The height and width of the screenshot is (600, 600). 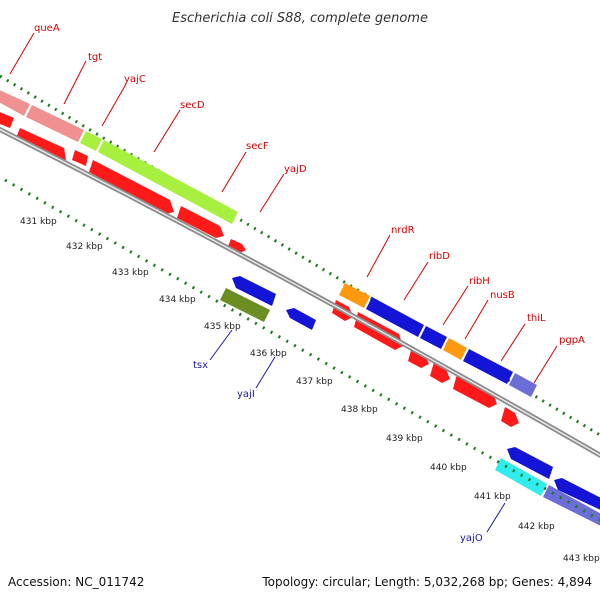 What do you see at coordinates (192, 105) in the screenshot?
I see `gene-label-secd: secD` at bounding box center [192, 105].